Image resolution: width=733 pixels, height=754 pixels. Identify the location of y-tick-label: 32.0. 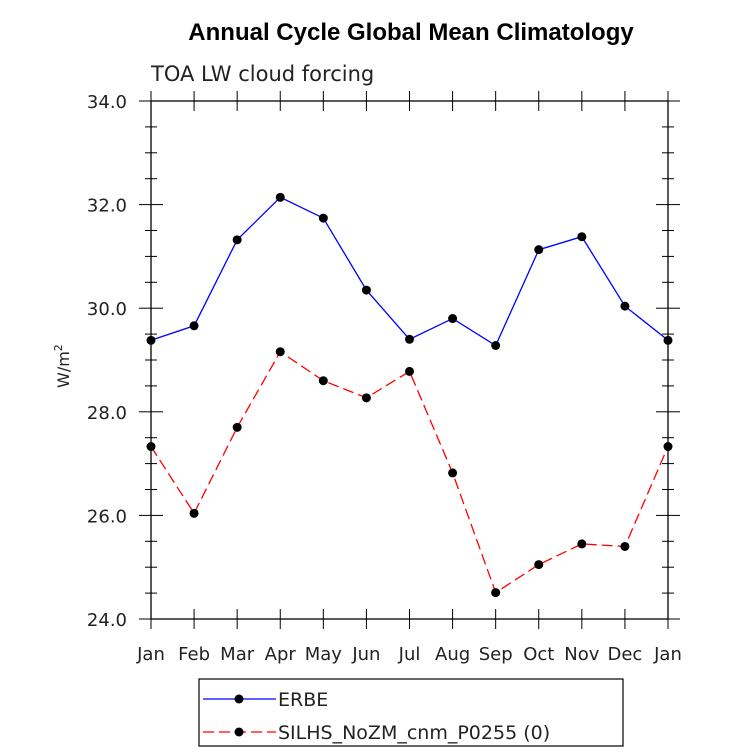
(107, 206).